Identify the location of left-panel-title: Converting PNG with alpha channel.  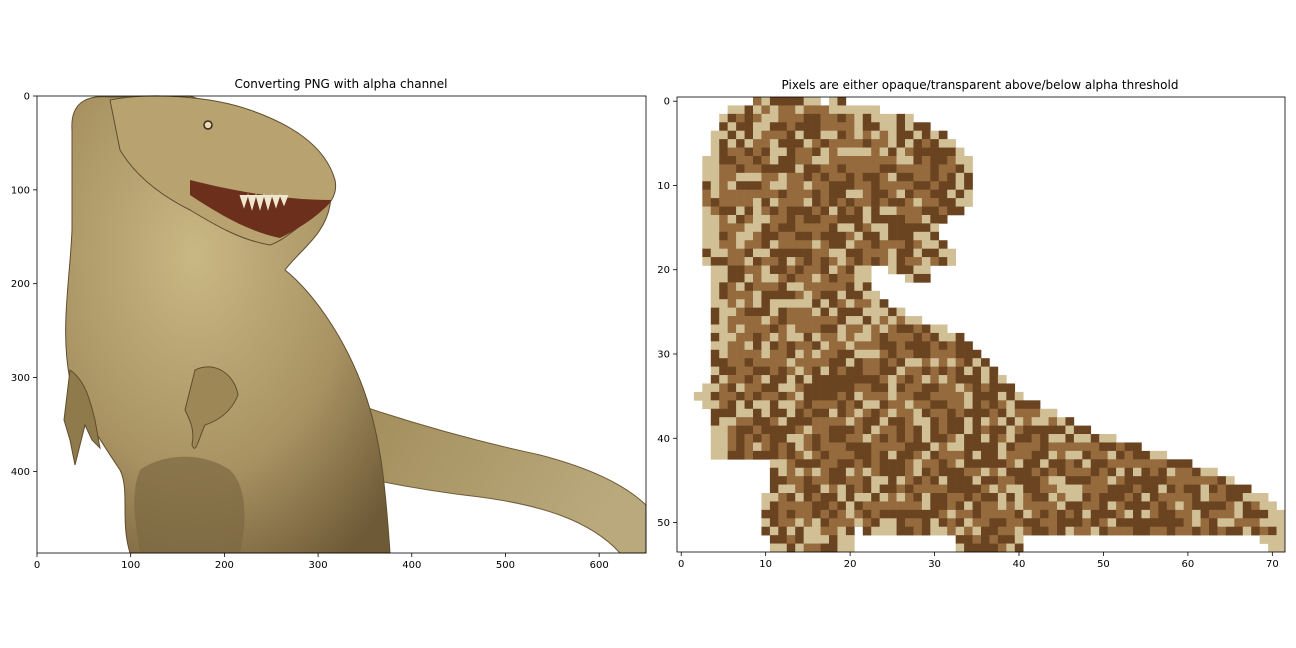
(341, 84).